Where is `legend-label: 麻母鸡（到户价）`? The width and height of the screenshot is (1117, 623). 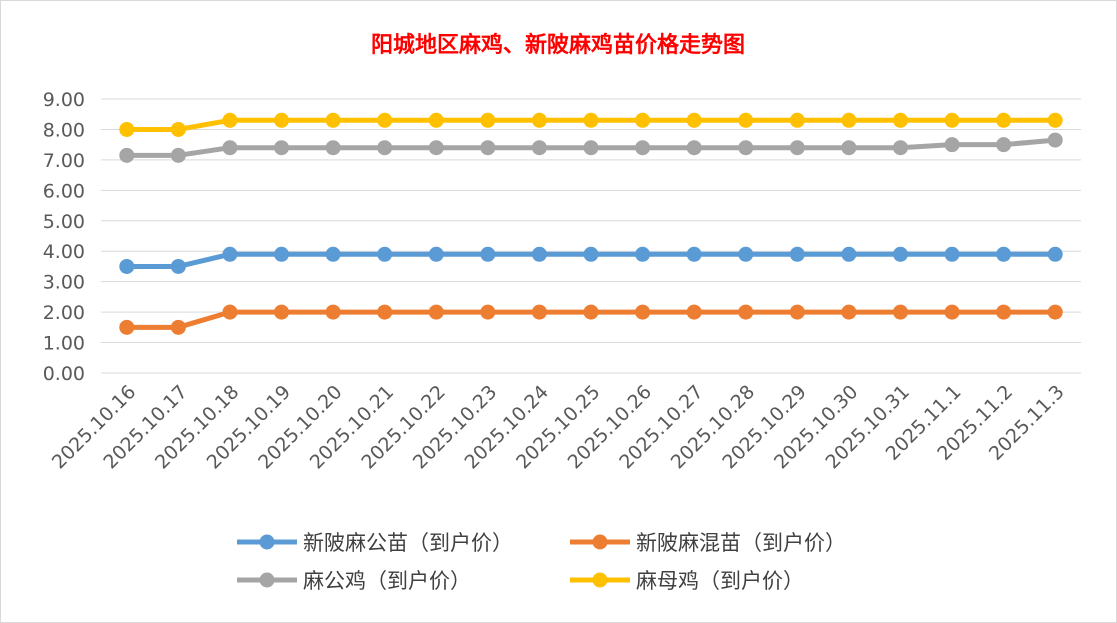
legend-label: 麻母鸡（到户价） is located at coordinates (720, 581).